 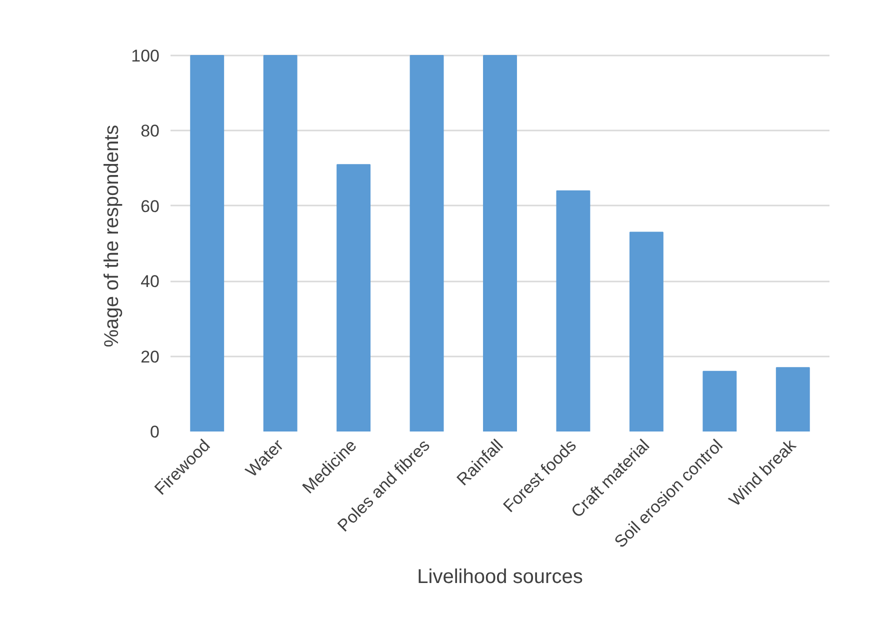 I want to click on y-tick-label: 20, so click(x=150, y=356).